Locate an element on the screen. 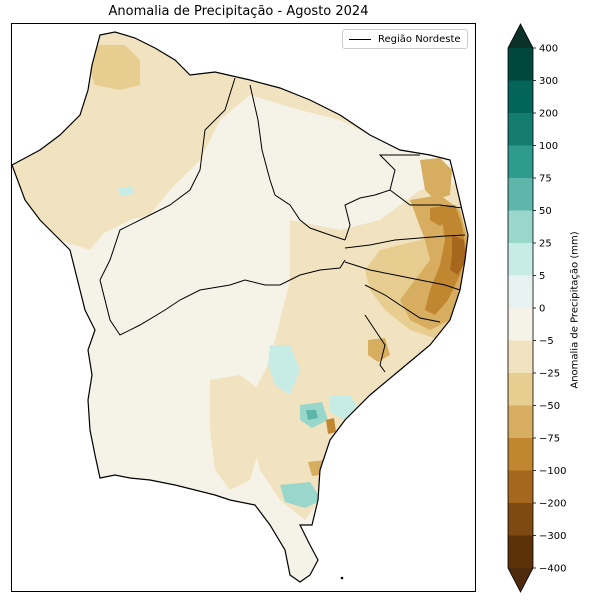  colorbar-tick-label: 200 is located at coordinates (548, 114).